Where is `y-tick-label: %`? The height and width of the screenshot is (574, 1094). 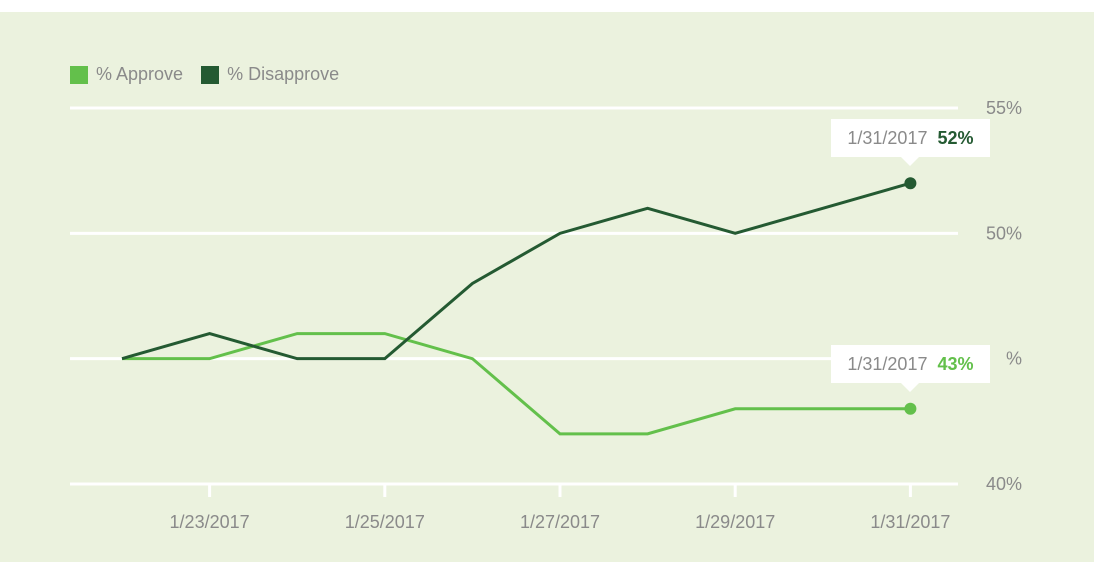
y-tick-label: % is located at coordinates (1014, 359).